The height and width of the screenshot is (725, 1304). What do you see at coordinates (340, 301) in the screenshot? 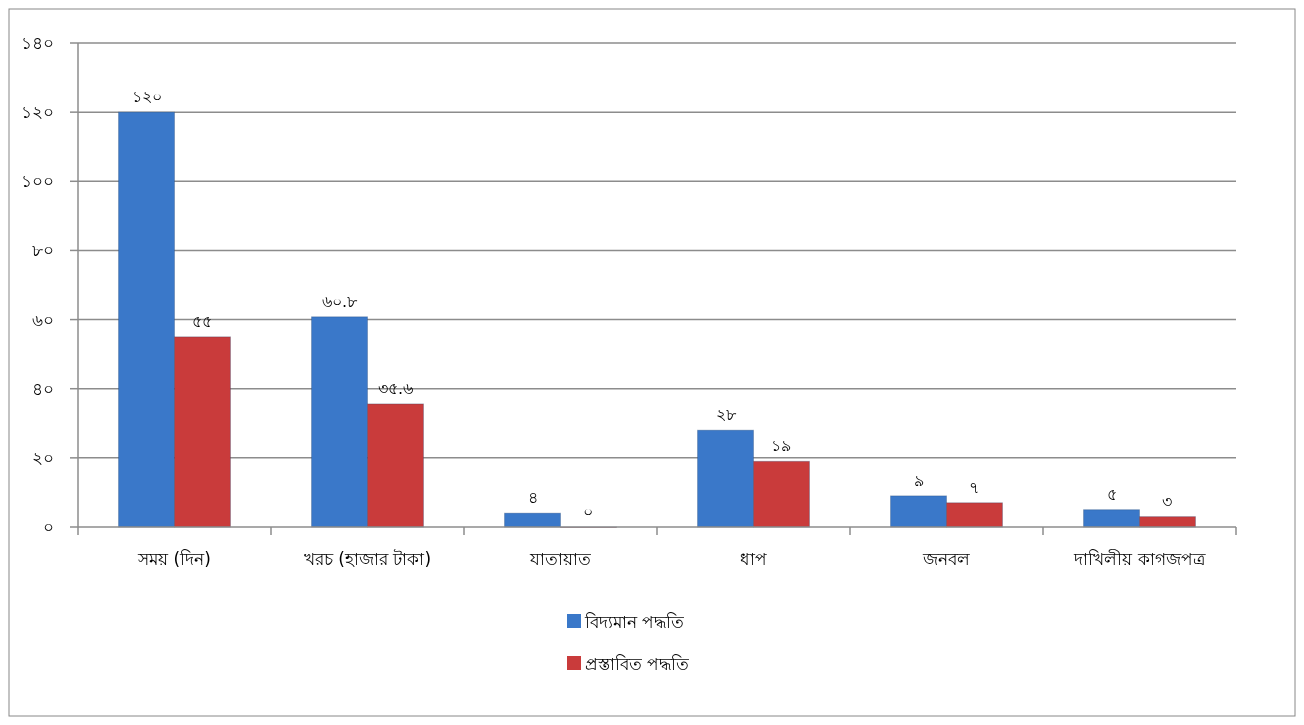
I see `data-label: ৬০.৮` at bounding box center [340, 301].